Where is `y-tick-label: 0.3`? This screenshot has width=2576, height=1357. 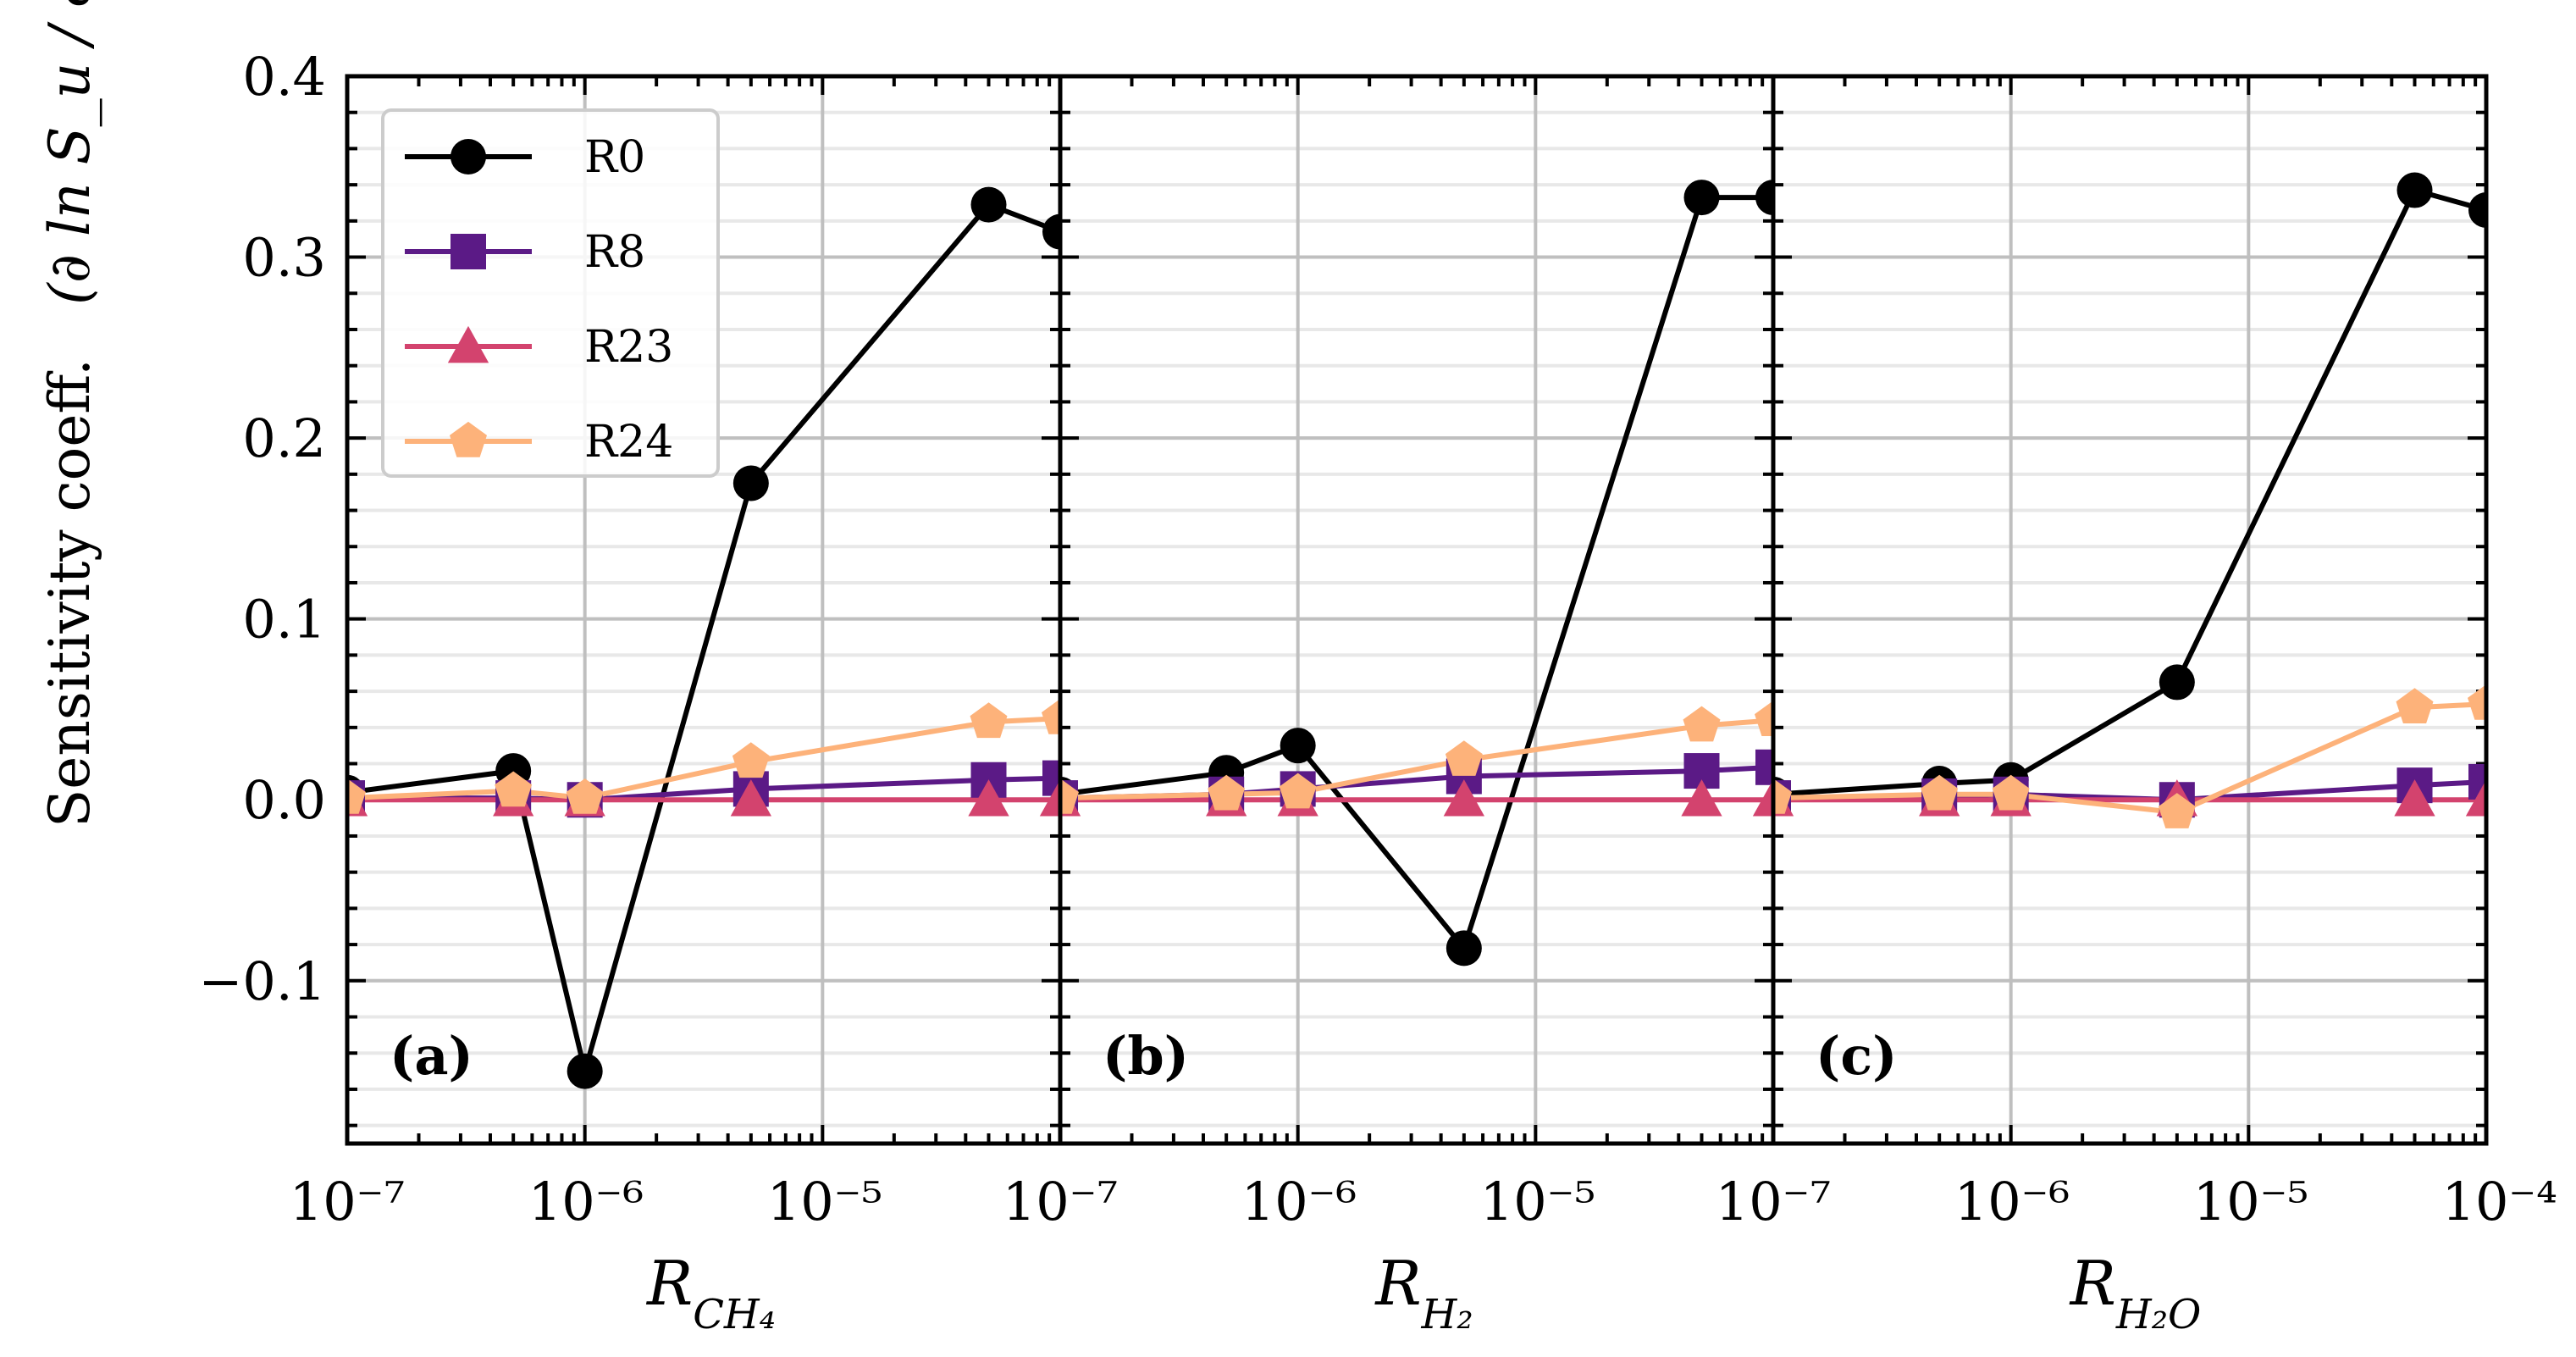
y-tick-label: 0.3 is located at coordinates (284, 258).